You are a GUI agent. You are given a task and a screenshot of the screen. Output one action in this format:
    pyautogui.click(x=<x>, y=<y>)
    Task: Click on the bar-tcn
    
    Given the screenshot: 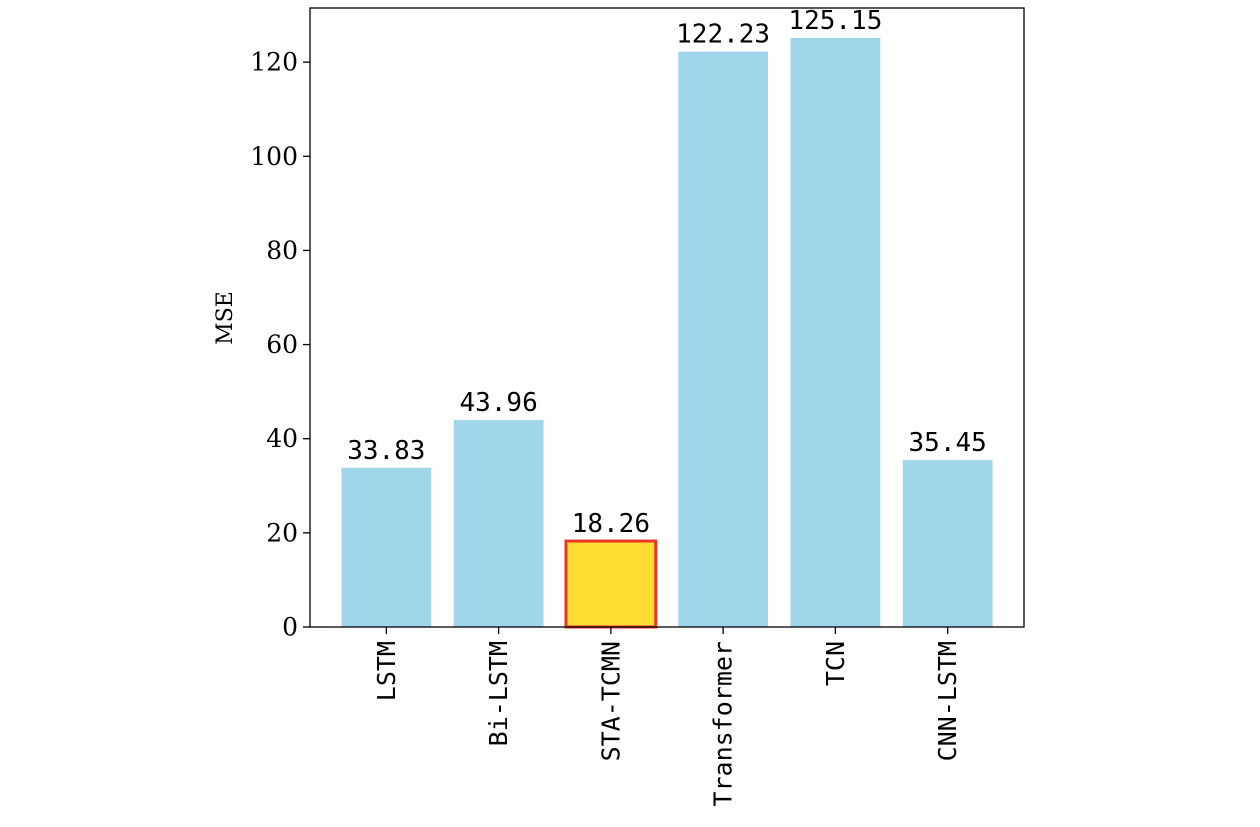 What is the action you would take?
    pyautogui.click(x=835, y=332)
    